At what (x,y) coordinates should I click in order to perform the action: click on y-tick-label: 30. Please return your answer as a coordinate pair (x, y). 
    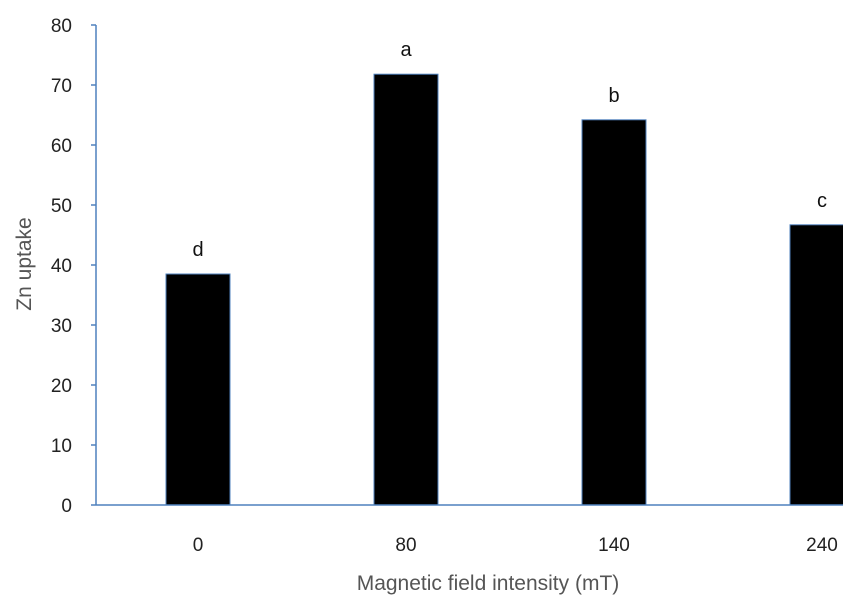
    Looking at the image, I should click on (61, 326).